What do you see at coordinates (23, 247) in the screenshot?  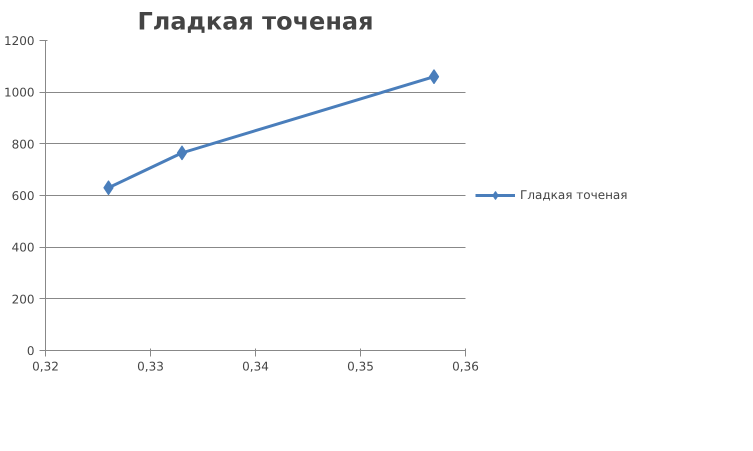 I see `y-tick-label: 400` at bounding box center [23, 247].